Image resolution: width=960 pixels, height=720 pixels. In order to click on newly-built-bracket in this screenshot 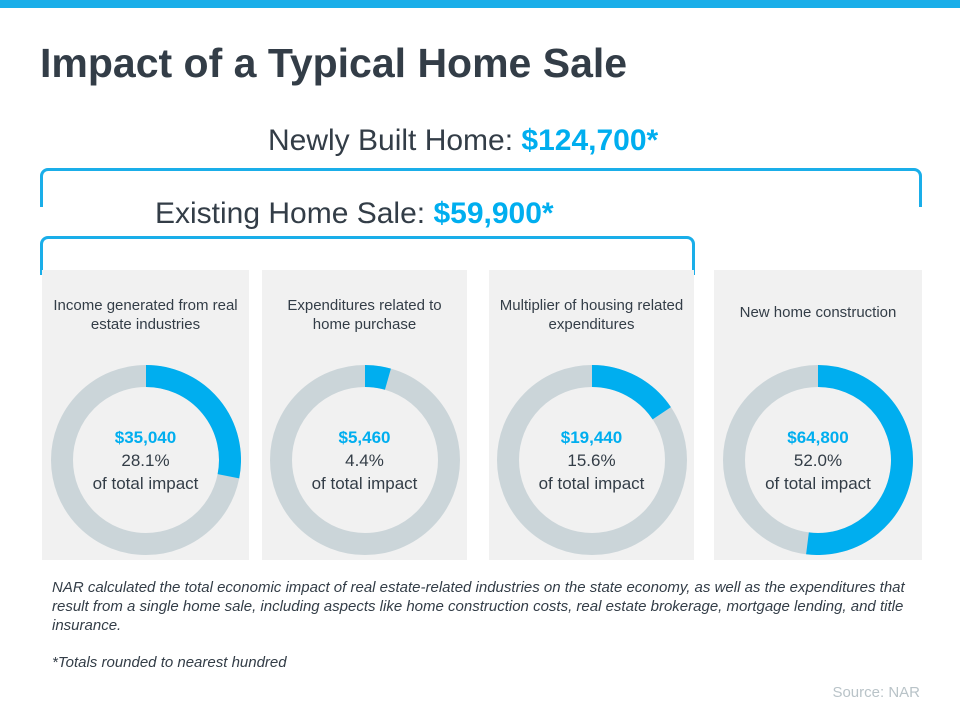, I will do `click(481, 187)`.